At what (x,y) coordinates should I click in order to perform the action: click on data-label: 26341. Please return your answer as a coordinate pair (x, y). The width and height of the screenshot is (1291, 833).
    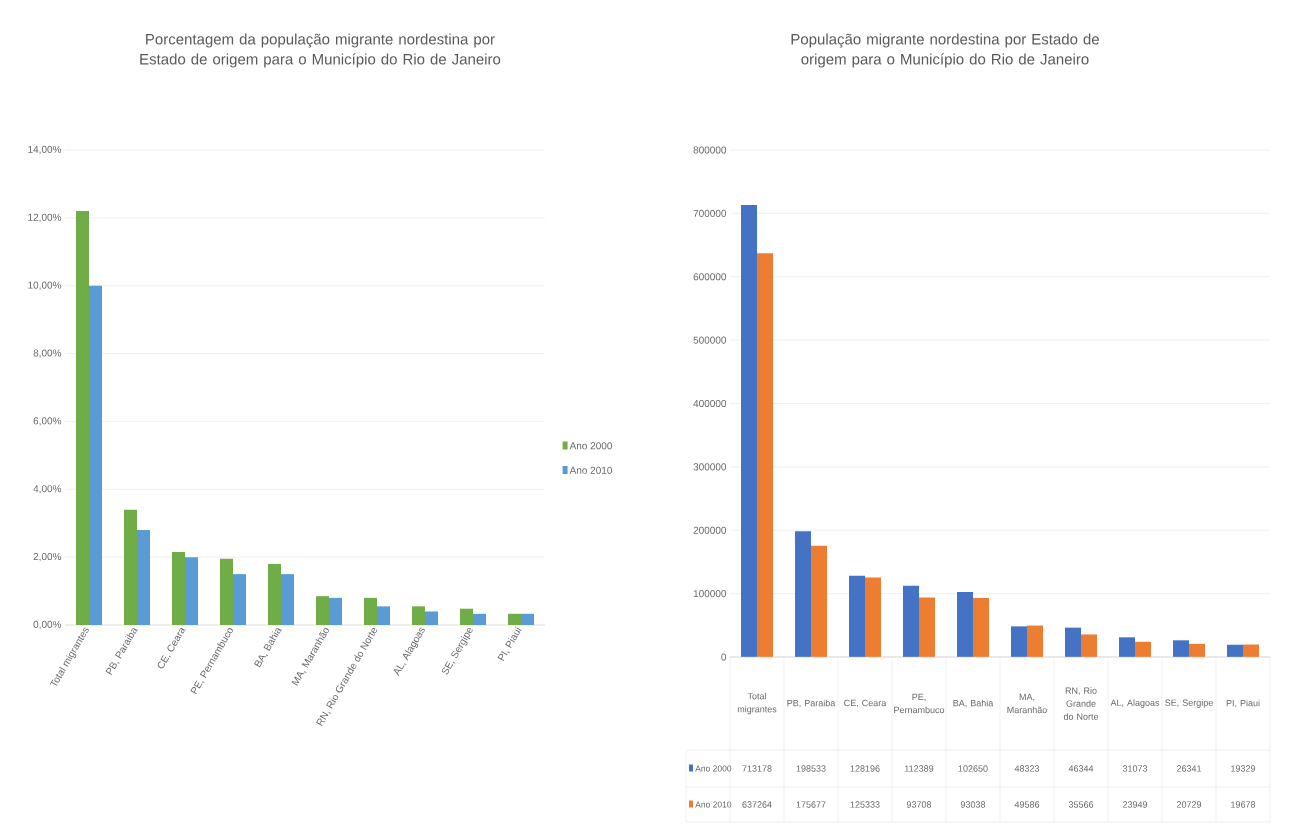
    Looking at the image, I should click on (1189, 768).